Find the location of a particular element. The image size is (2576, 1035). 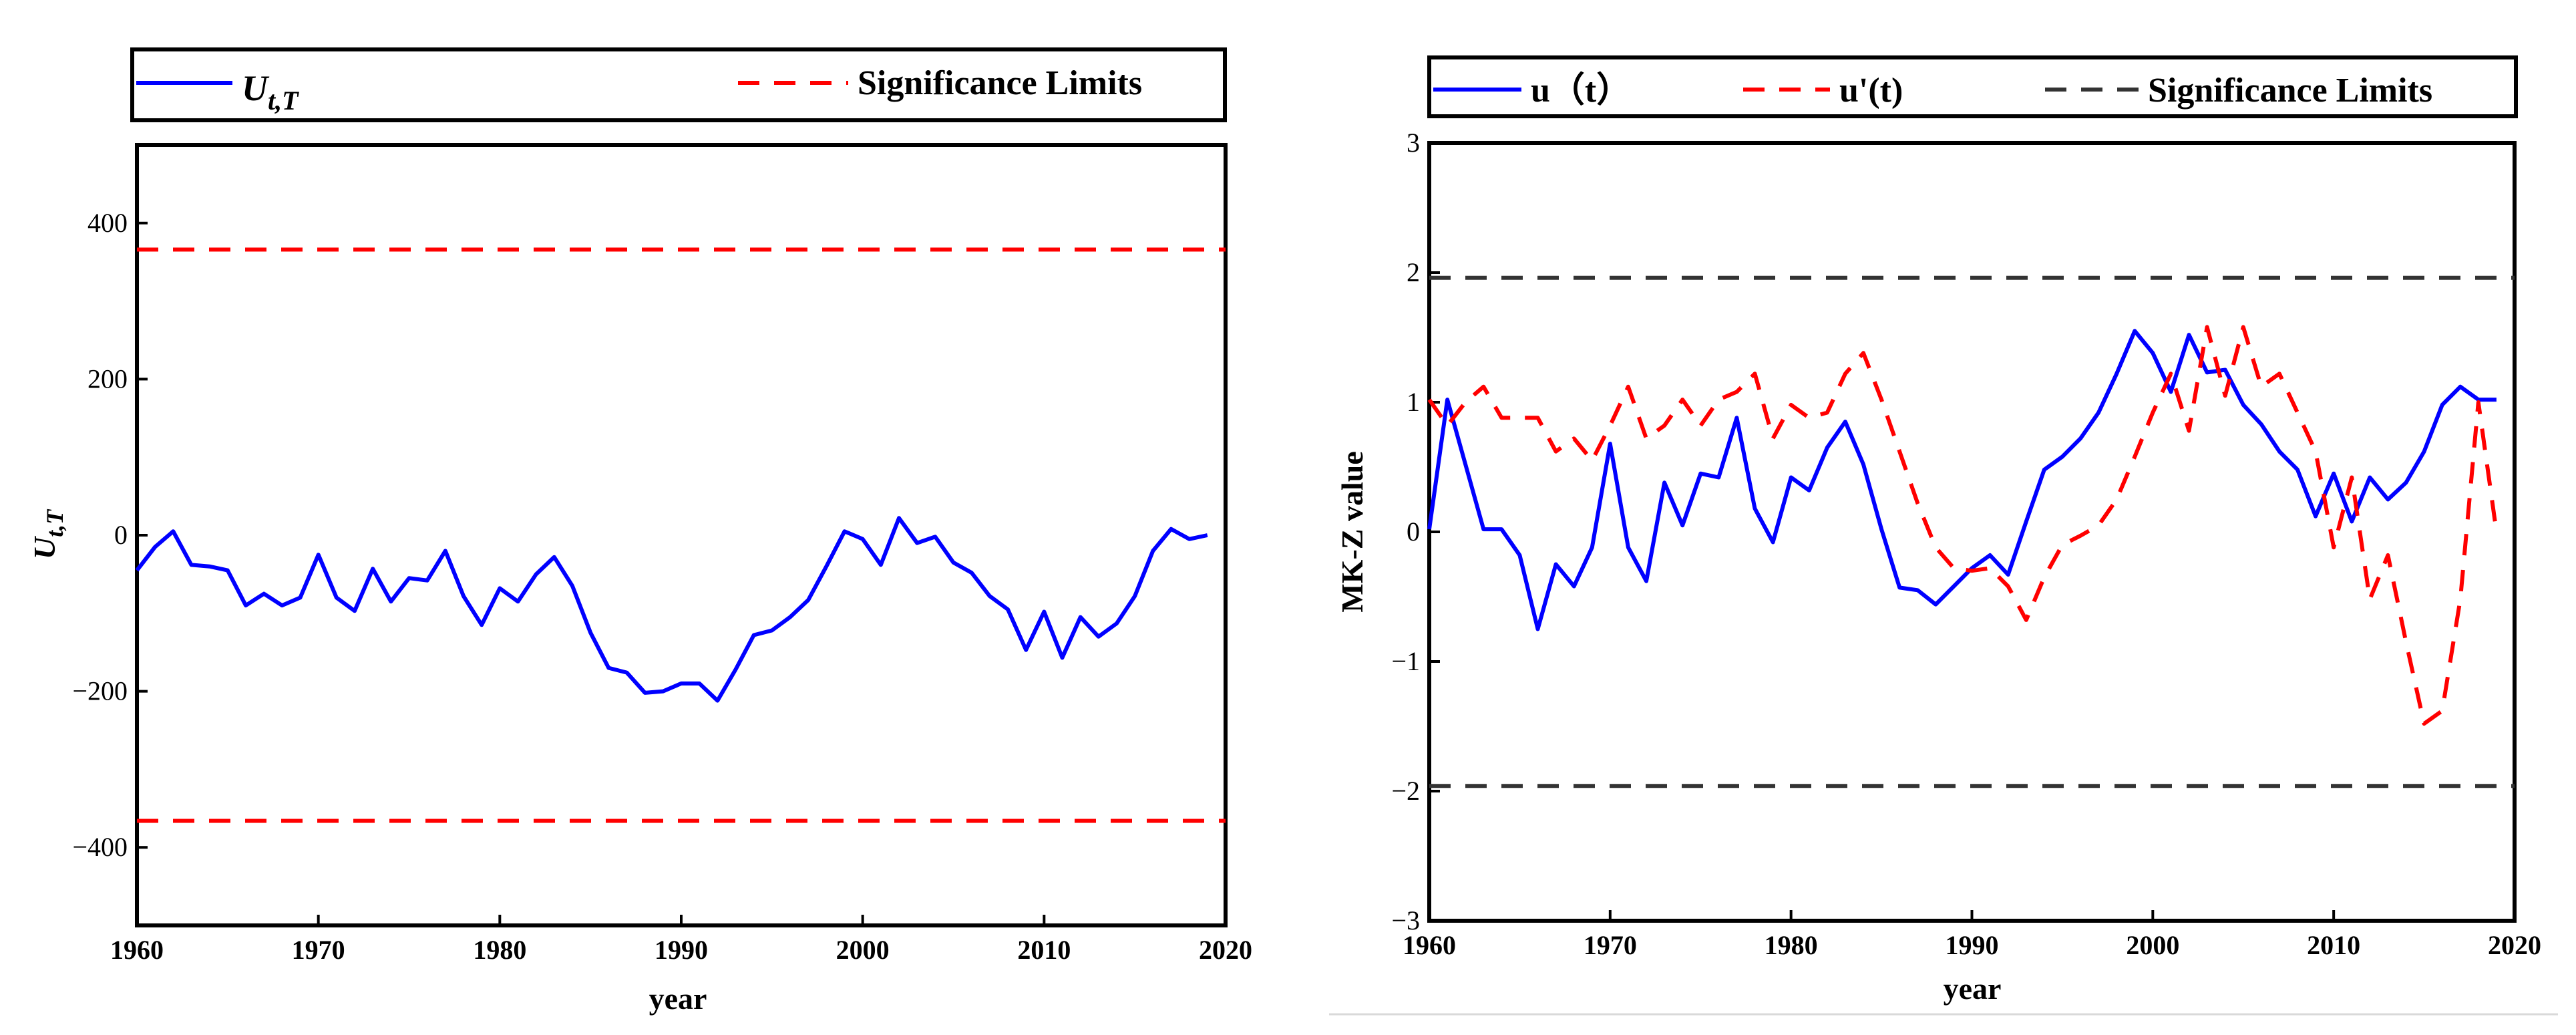

right-x-tick-label: 1960 is located at coordinates (1429, 945).